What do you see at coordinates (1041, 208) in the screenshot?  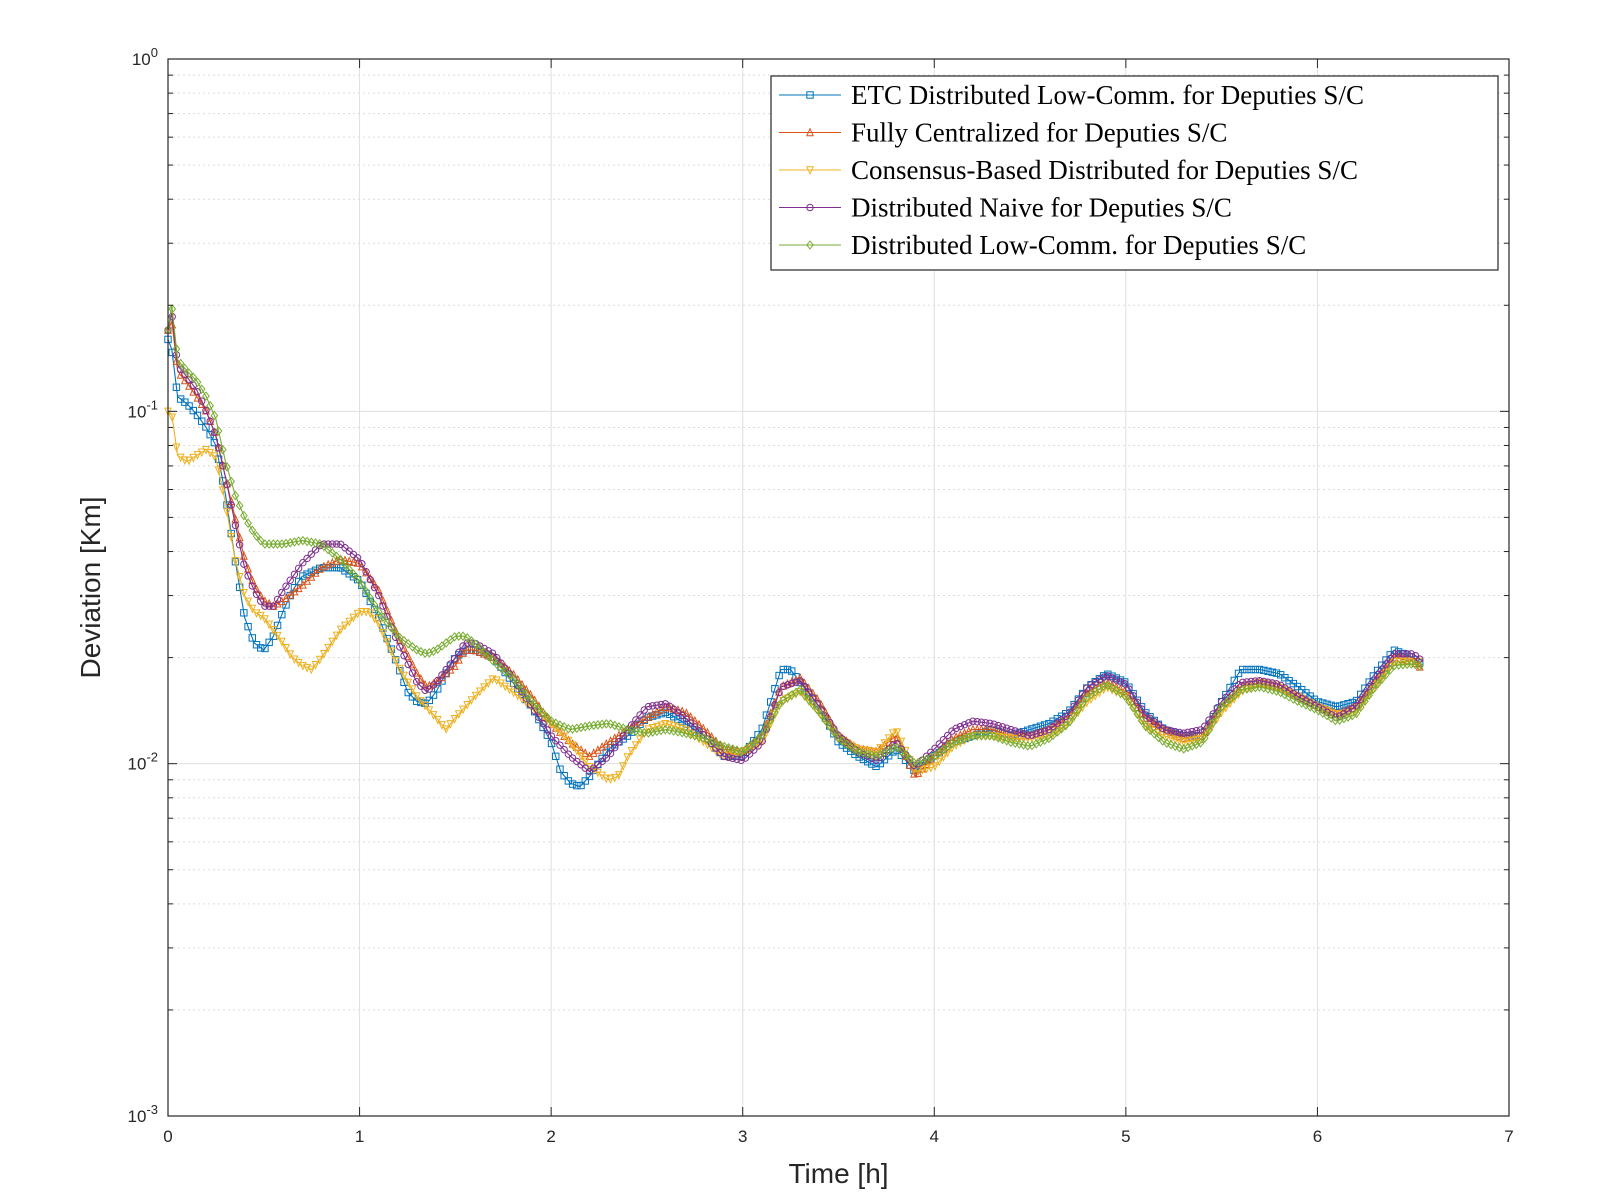 I see `legend-label: Distributed Naive for Deputies S/C` at bounding box center [1041, 208].